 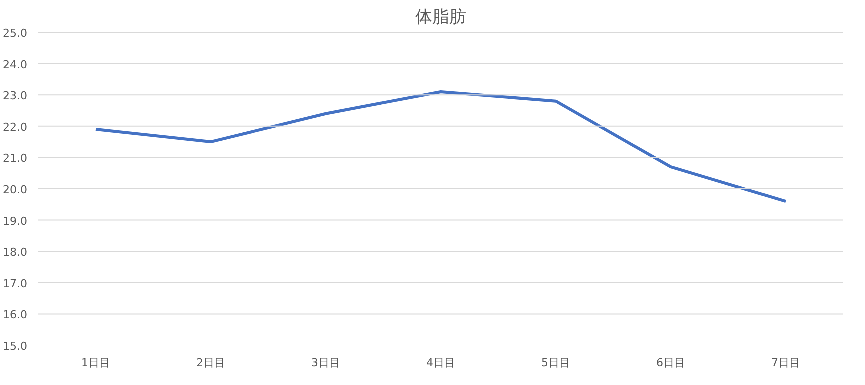 I want to click on y-tick-label: 23.0, so click(x=15, y=96).